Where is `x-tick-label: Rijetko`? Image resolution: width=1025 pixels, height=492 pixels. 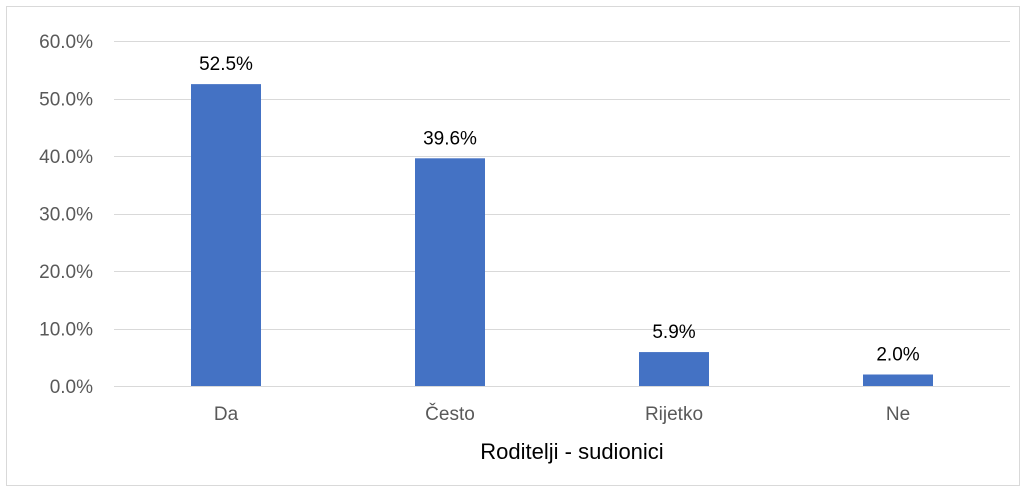
x-tick-label: Rijetko is located at coordinates (674, 414).